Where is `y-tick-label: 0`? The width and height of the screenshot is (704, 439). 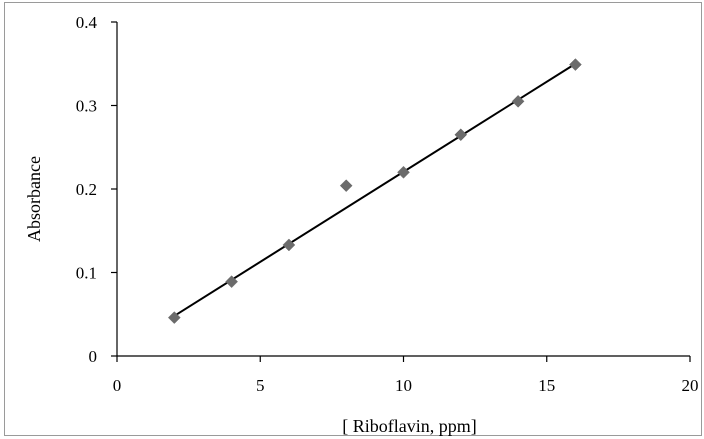
y-tick-label: 0 is located at coordinates (93, 356).